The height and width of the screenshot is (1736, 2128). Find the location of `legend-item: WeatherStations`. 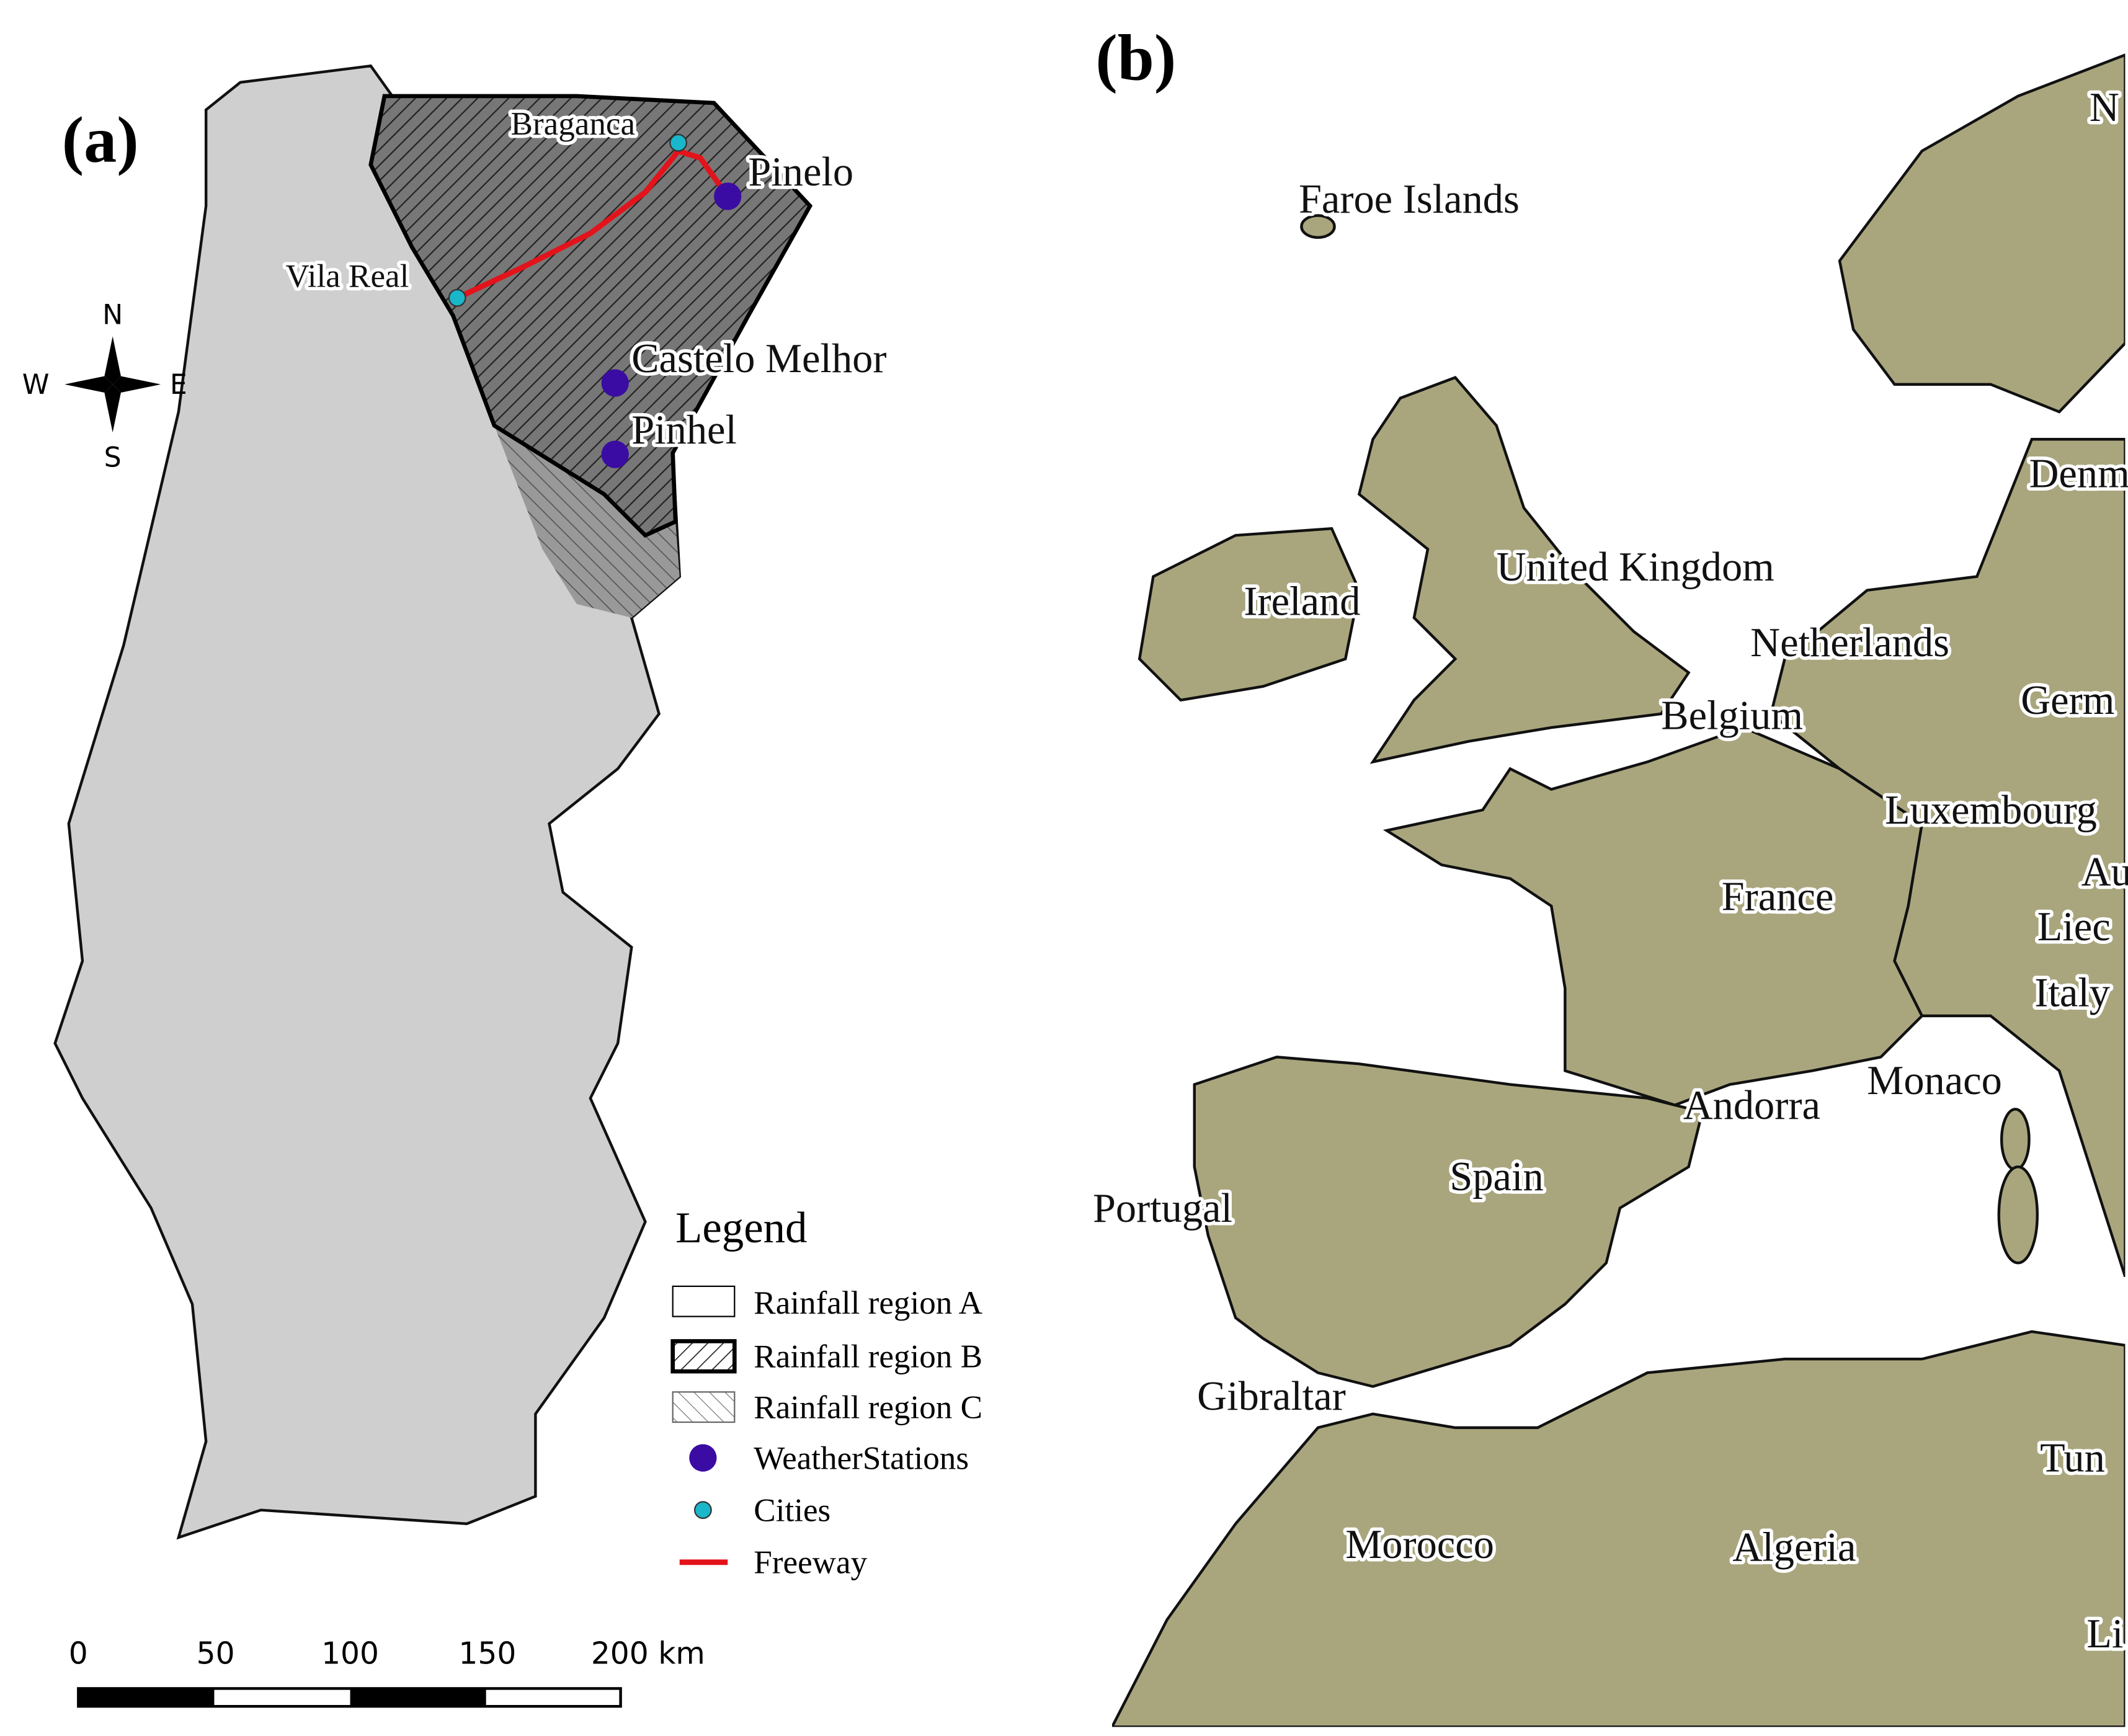

legend-item: WeatherStations is located at coordinates (861, 1458).